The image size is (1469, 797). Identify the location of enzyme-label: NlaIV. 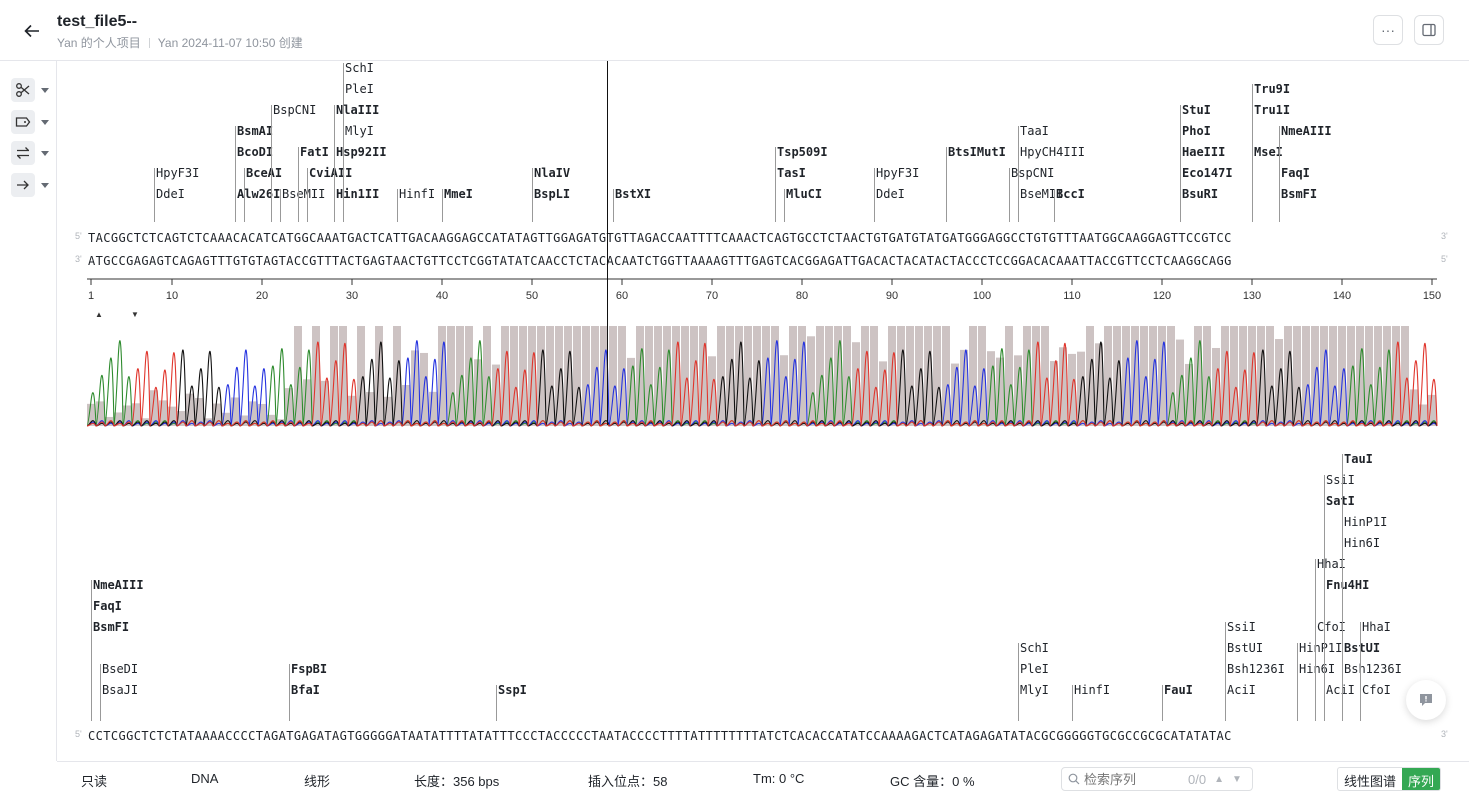
(552, 173).